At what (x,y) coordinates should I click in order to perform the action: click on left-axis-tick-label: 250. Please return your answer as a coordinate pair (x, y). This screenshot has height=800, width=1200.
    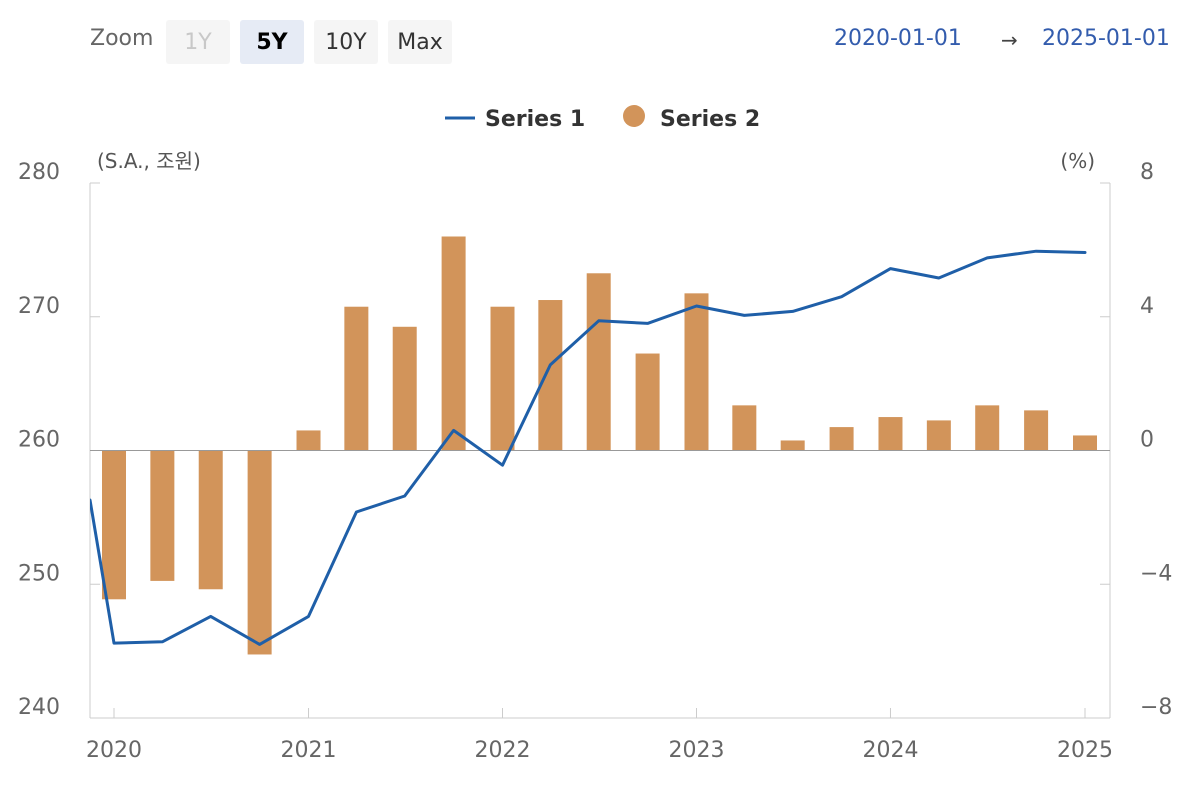
    Looking at the image, I should click on (39, 573).